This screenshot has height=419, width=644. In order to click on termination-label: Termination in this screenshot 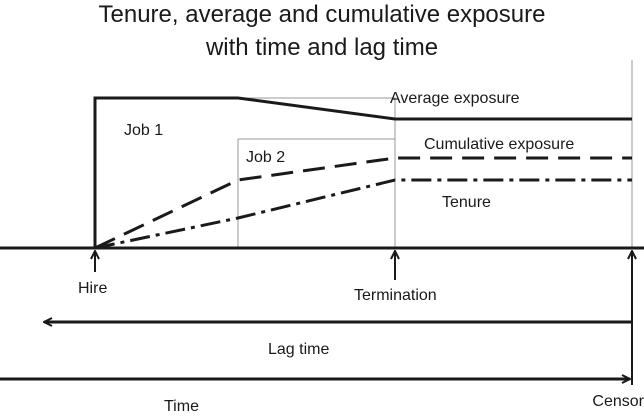, I will do `click(395, 295)`.